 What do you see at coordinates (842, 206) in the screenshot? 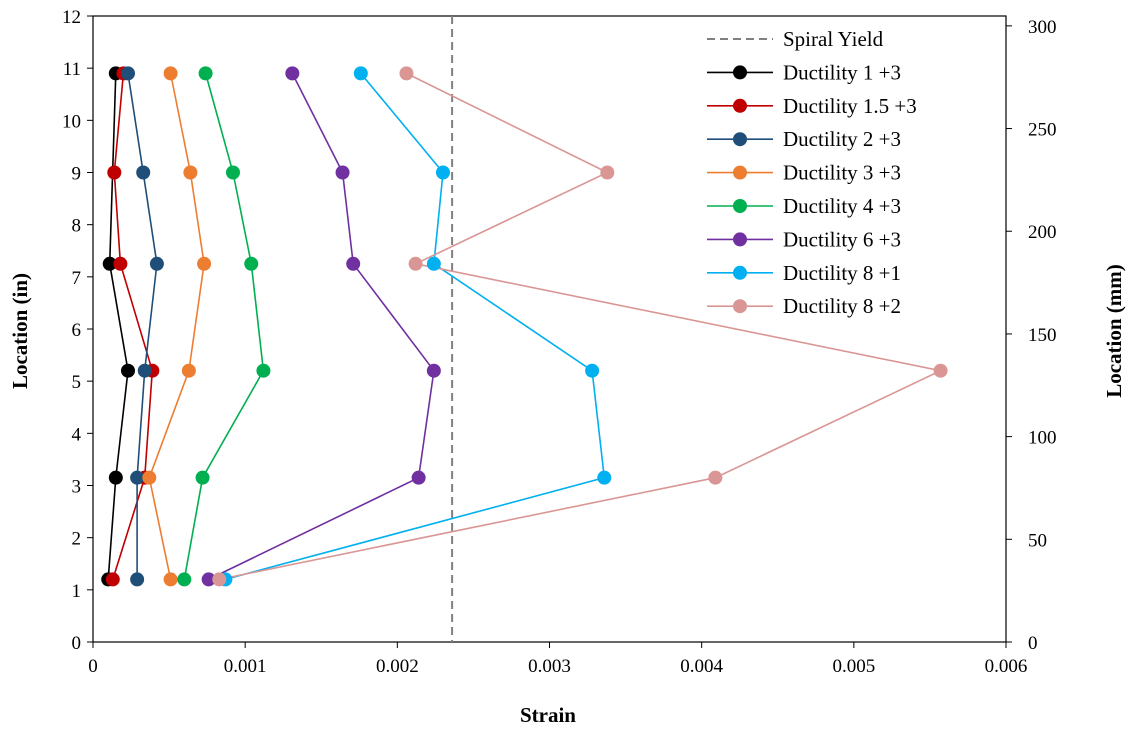
I see `legend-label: Ductility 4 +3` at bounding box center [842, 206].